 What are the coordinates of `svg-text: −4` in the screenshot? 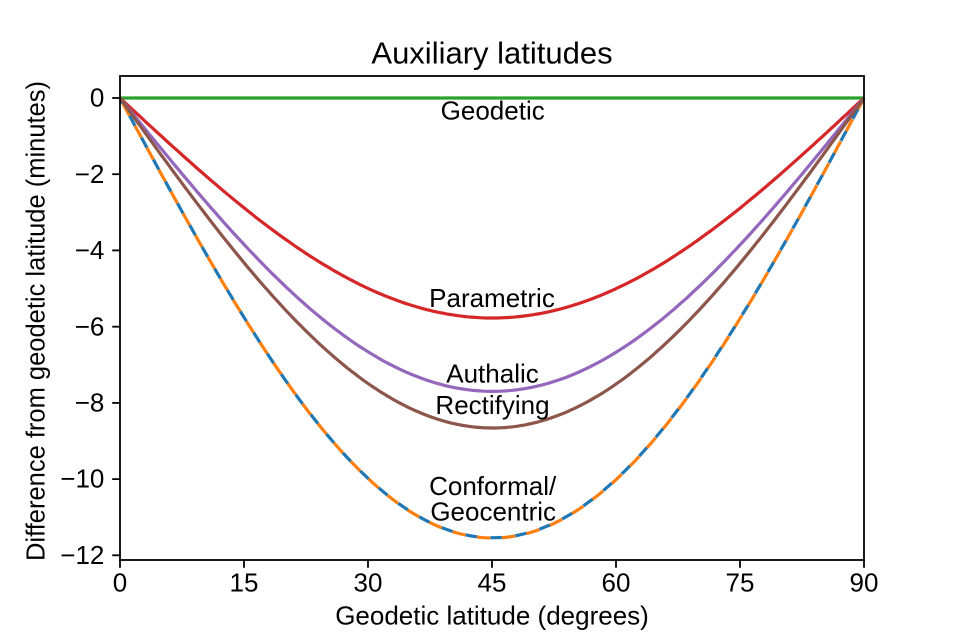 It's located at (90, 250).